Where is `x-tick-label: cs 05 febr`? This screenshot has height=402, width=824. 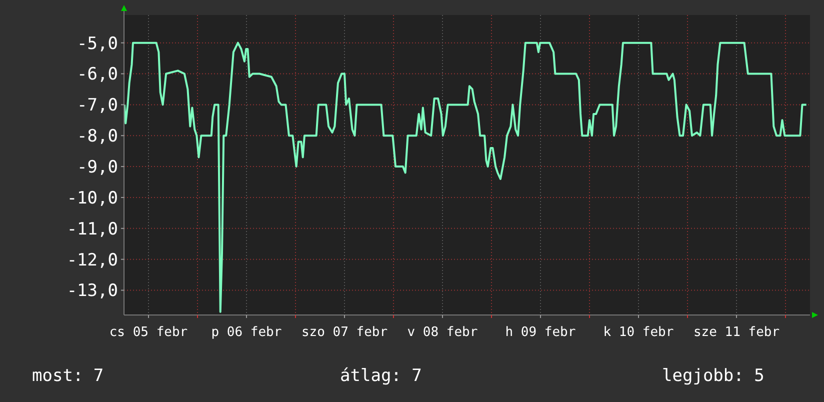 x-tick-label: cs 05 febr is located at coordinates (148, 332).